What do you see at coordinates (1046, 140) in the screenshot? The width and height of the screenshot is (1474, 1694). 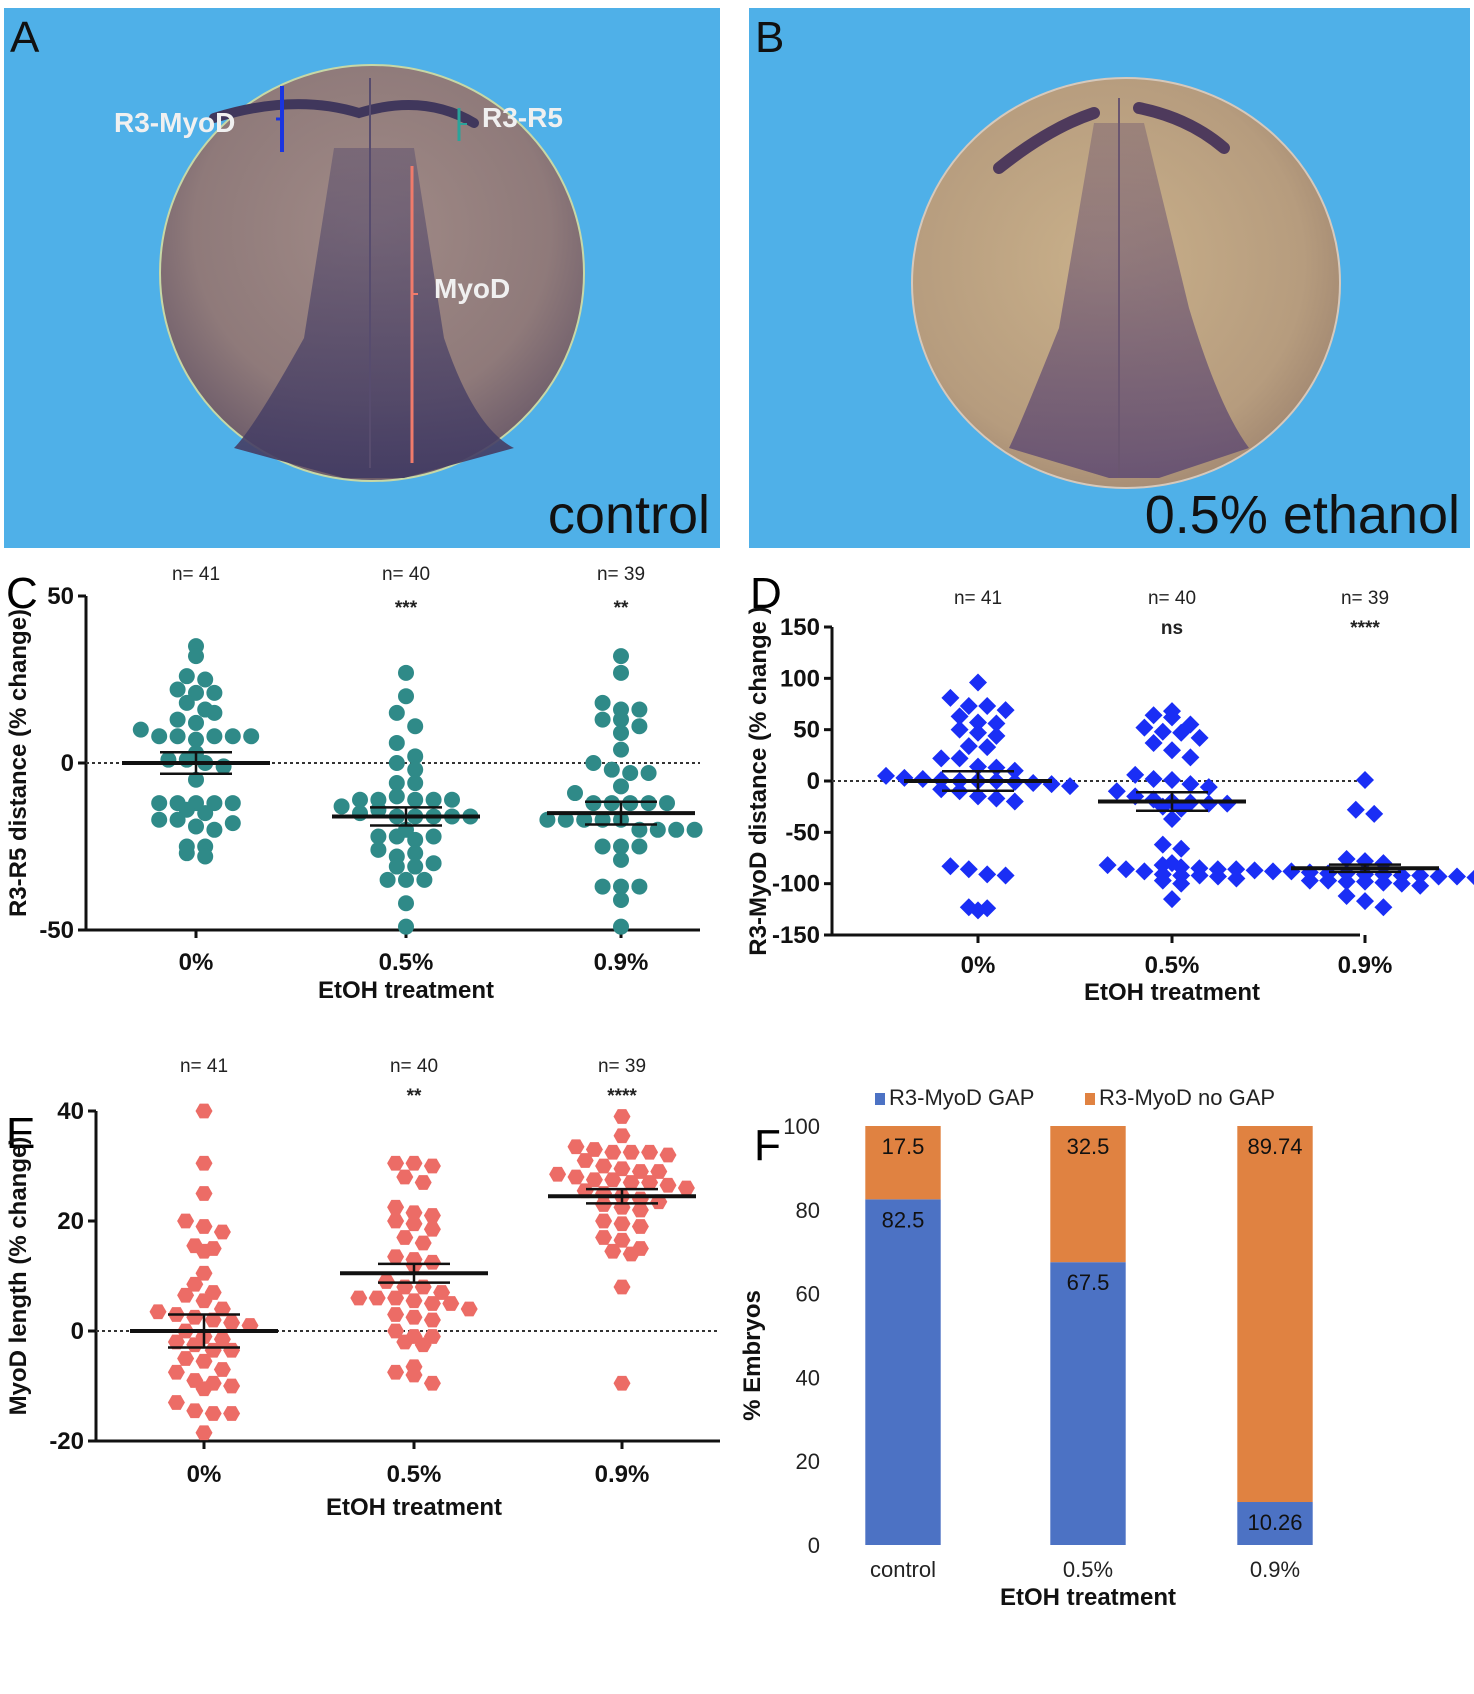 I see `r3-stripe-left` at bounding box center [1046, 140].